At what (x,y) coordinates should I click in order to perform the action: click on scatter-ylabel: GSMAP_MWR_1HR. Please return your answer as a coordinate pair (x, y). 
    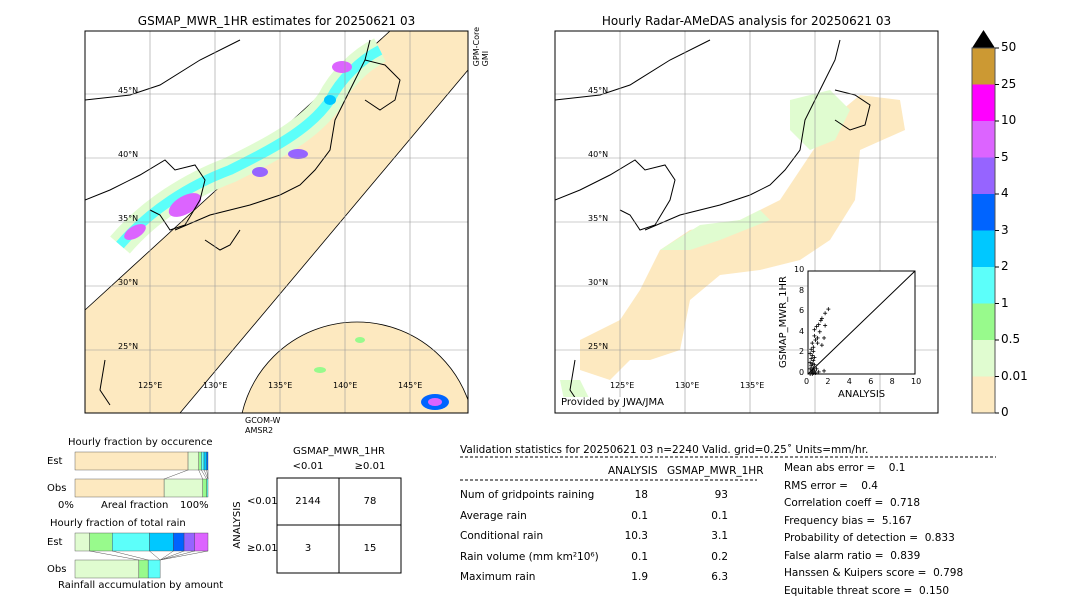
    Looking at the image, I should click on (783, 322).